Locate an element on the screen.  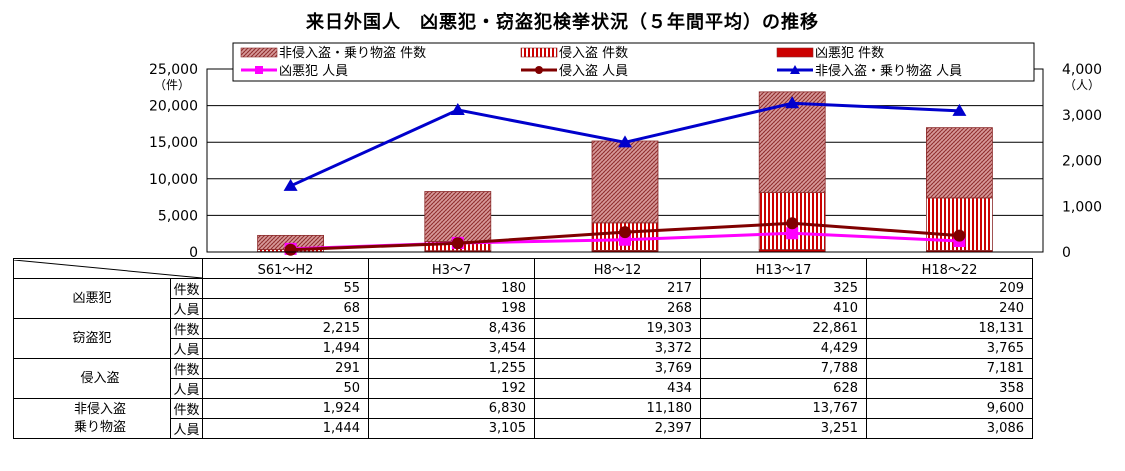
table-cell: 325 is located at coordinates (783, 288).